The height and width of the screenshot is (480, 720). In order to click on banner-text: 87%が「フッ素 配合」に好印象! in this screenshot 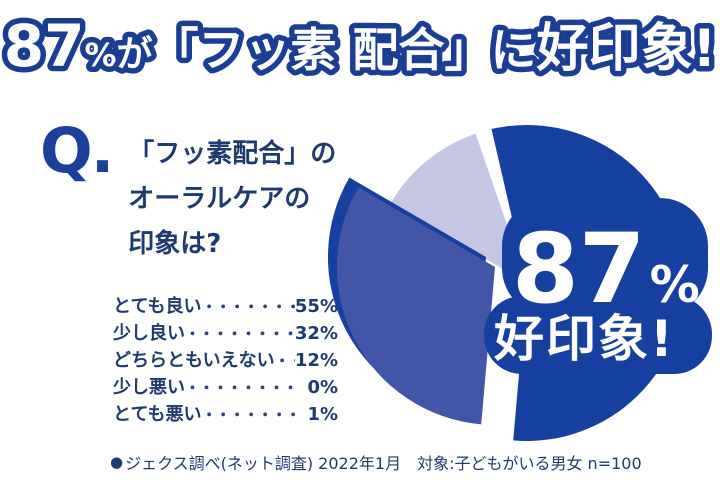, I will do `click(360, 46)`.